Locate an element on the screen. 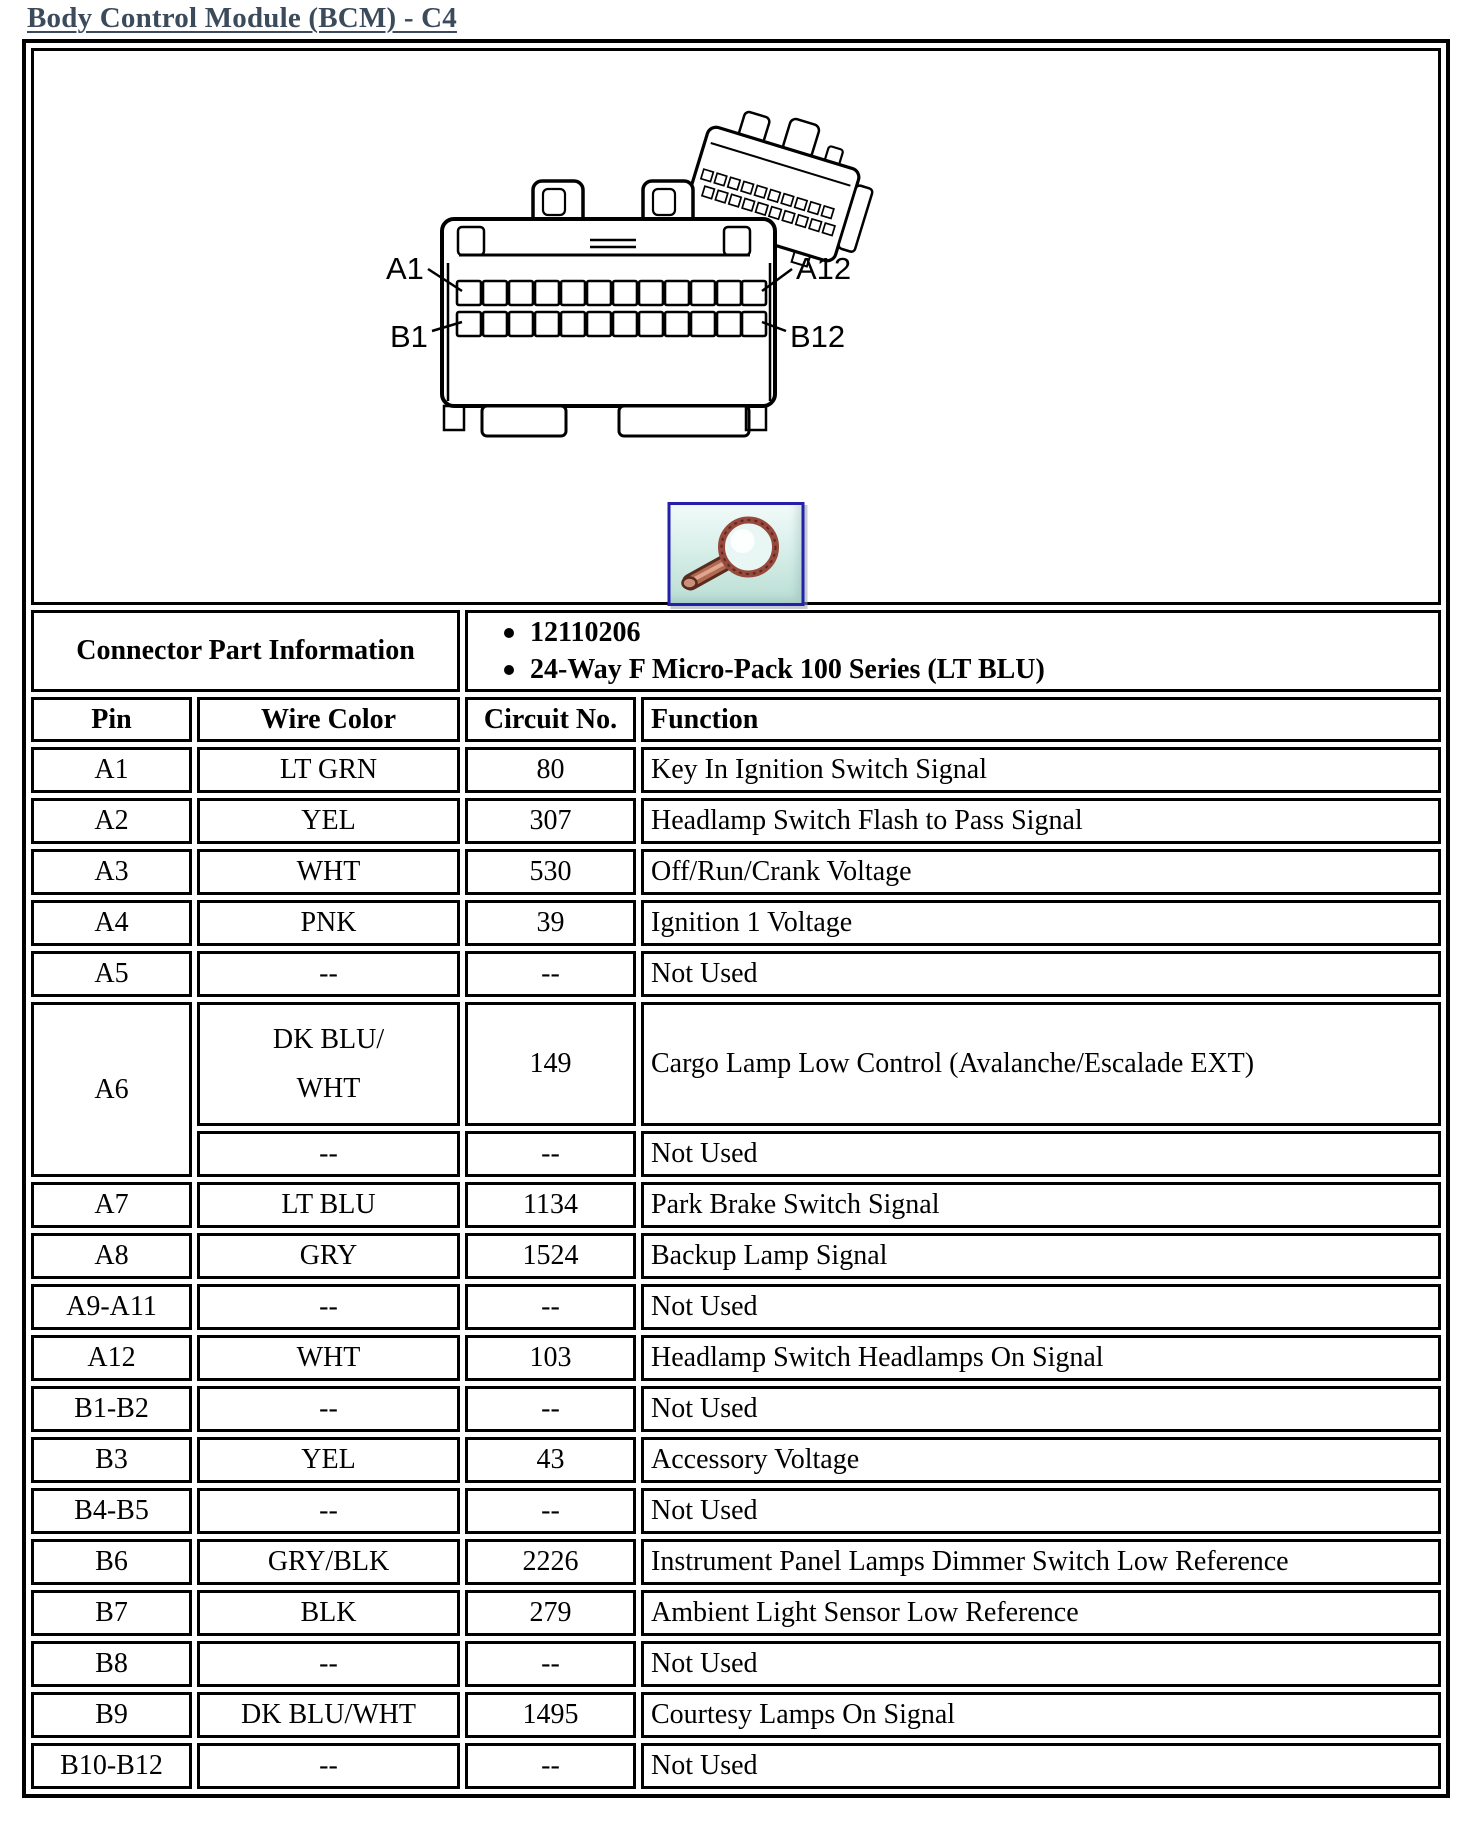 The width and height of the screenshot is (1472, 1827). pin-label-b1: B1 is located at coordinates (409, 336).